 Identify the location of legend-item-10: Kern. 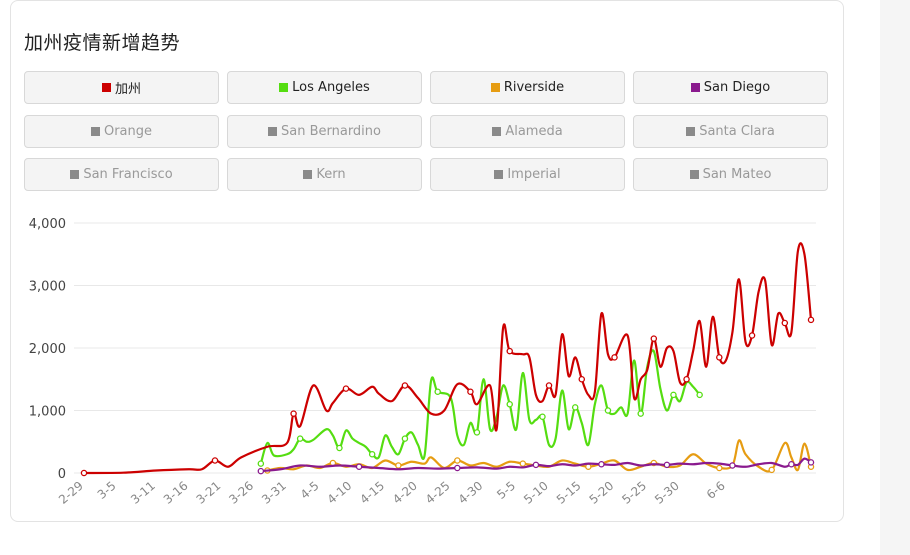
(324, 174).